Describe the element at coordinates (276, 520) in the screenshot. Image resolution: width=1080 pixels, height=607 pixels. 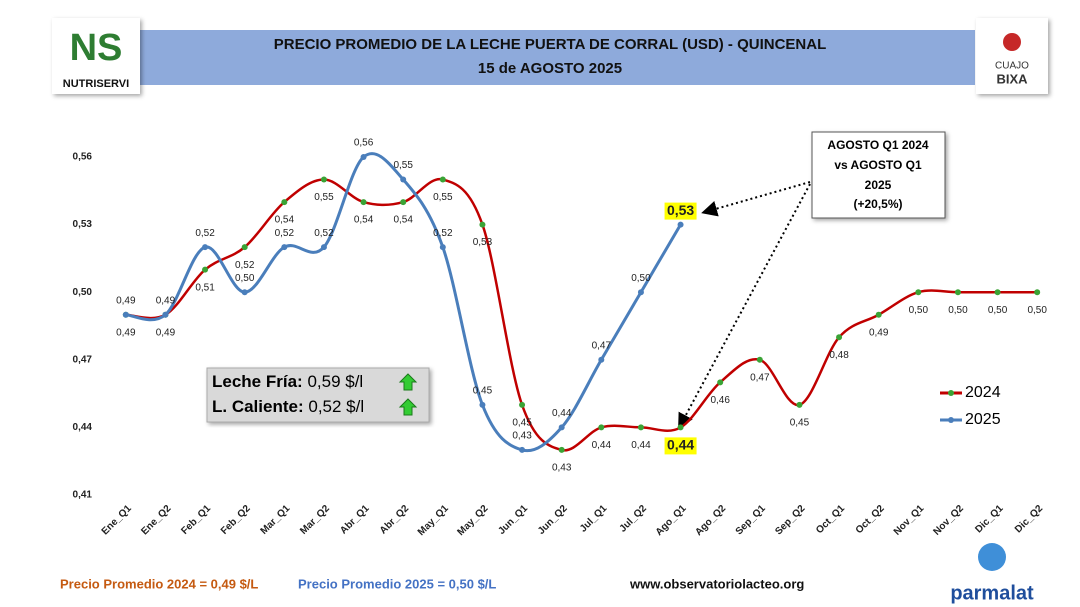
I see `x-tick-label: Mar_Q1` at that location.